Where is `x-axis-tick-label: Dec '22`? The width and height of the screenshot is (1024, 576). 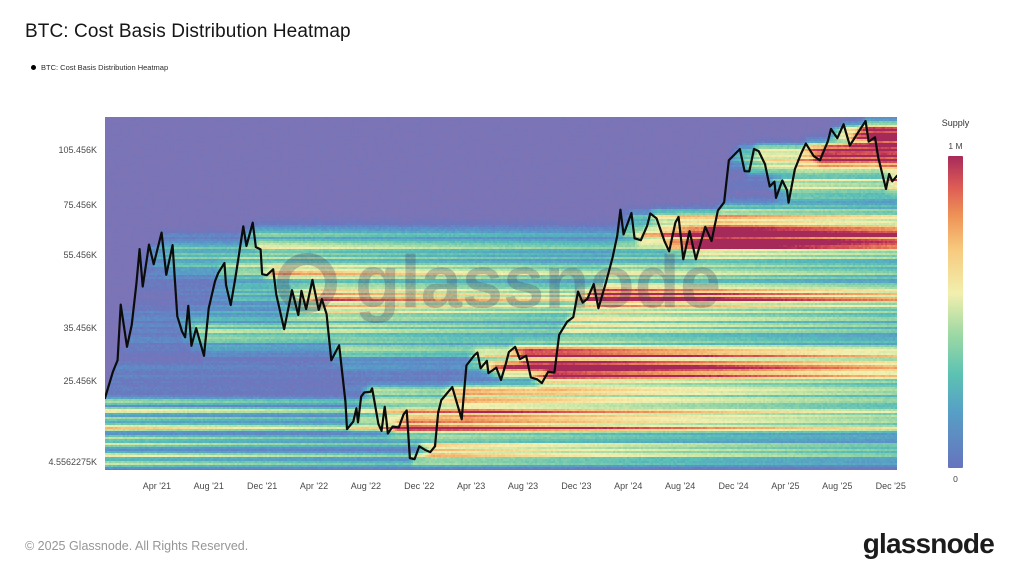
x-axis-tick-label: Dec '22 is located at coordinates (419, 486).